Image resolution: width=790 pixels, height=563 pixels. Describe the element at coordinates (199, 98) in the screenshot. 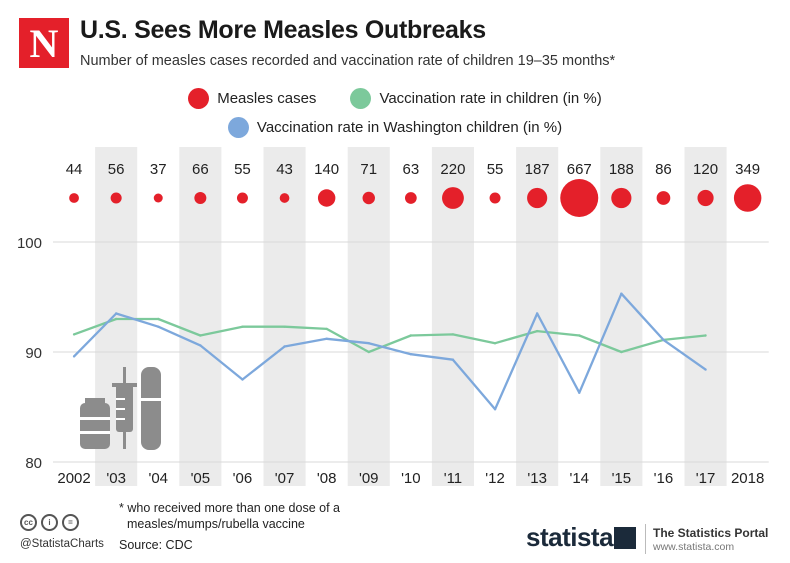

I see `legend-swatch-measles` at that location.